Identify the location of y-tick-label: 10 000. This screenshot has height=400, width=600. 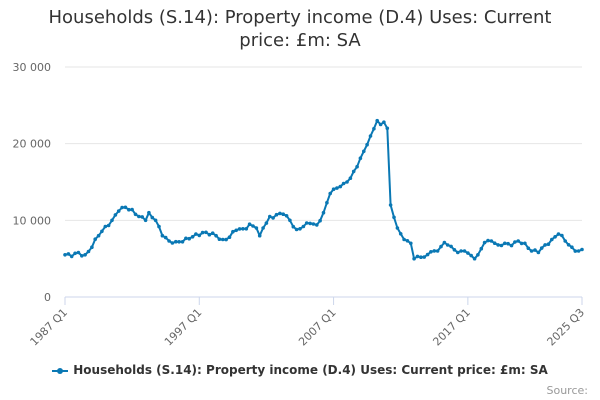
(32, 220).